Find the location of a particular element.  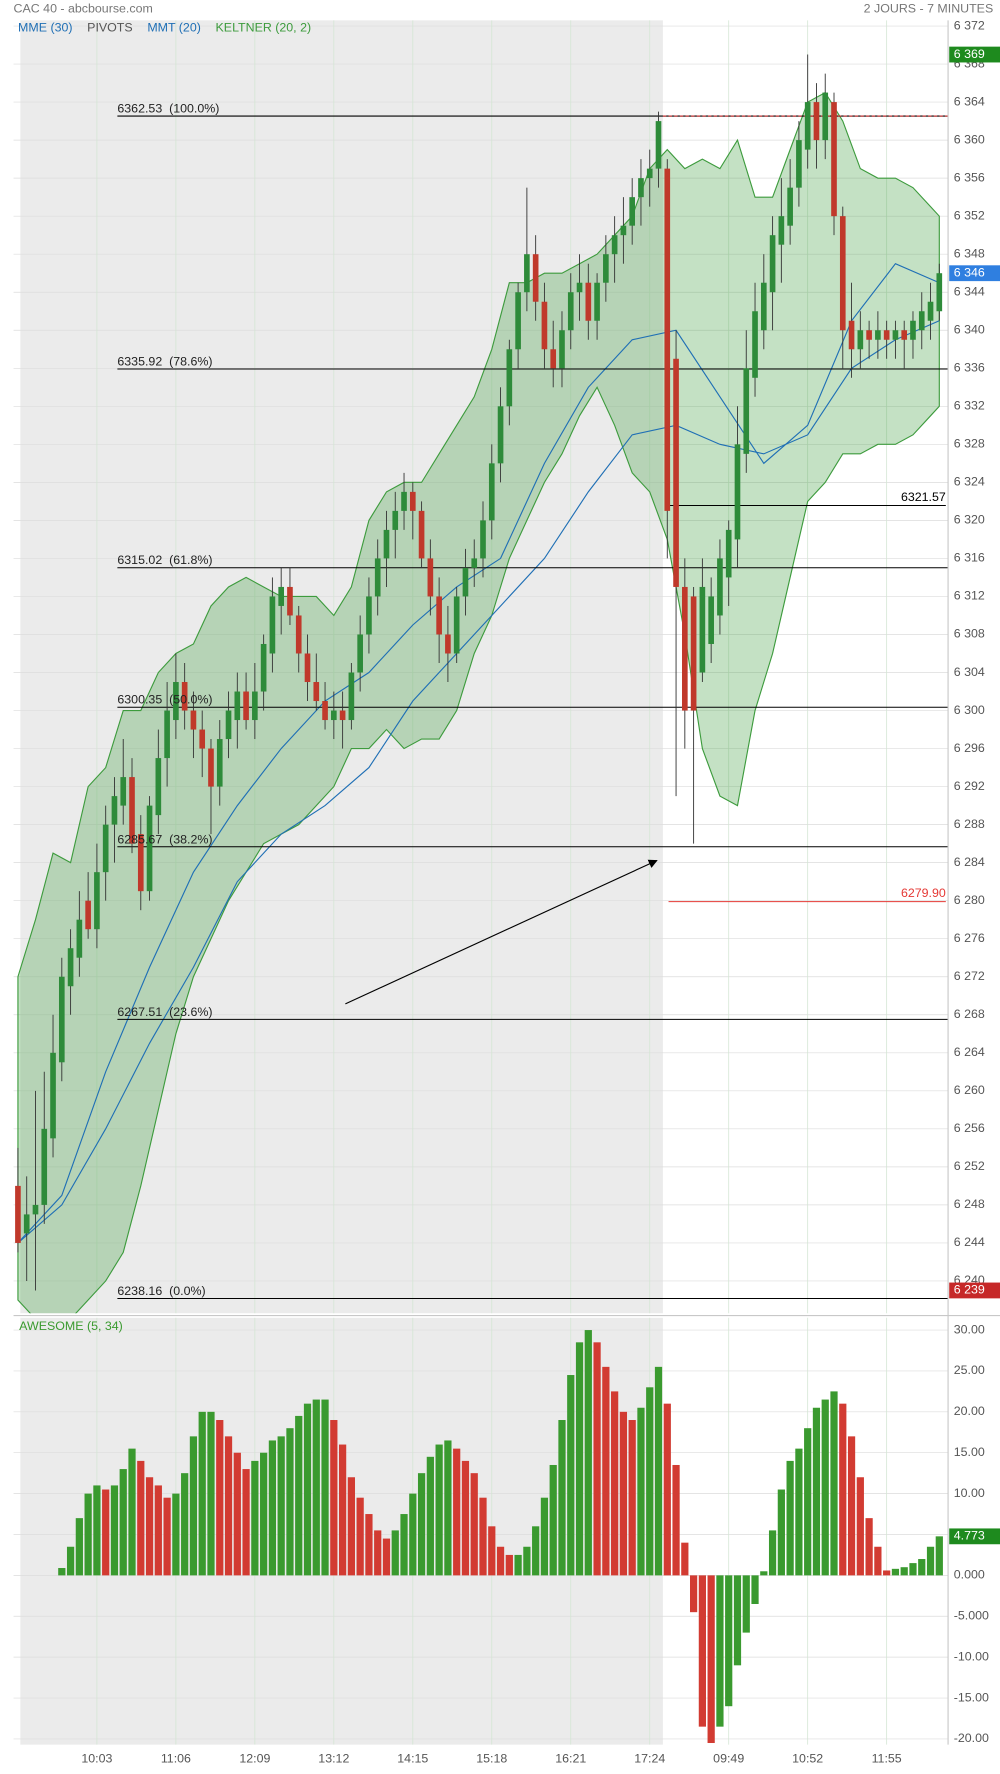

x-tick-label: 12:09 is located at coordinates (254, 1759).